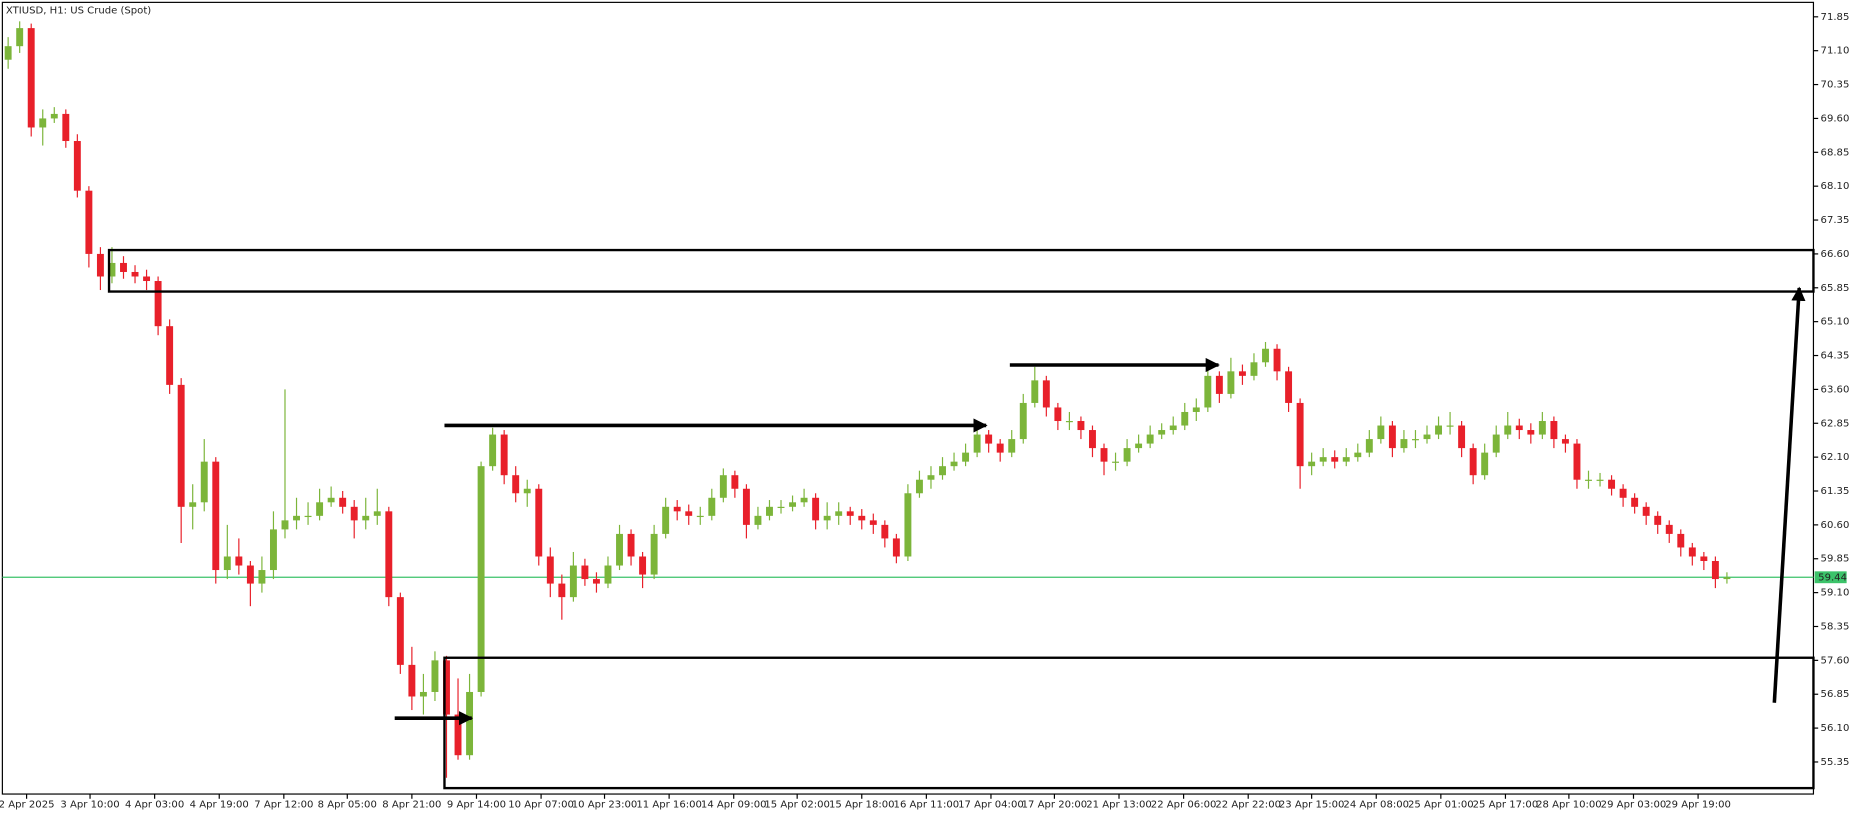  I want to click on x-tick-label: 22 Apr 06:00, so click(1184, 805).